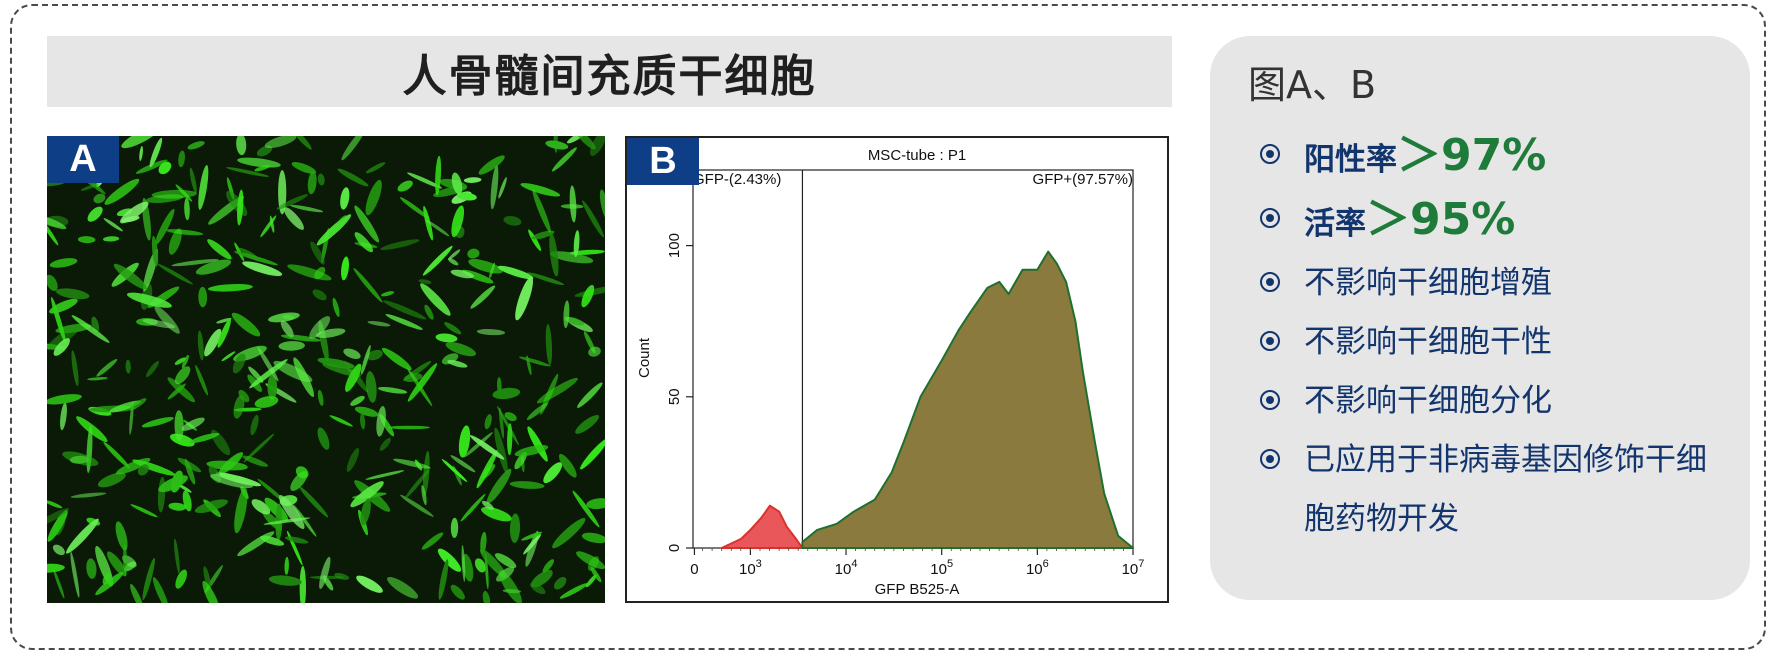 This screenshot has height=660, width=1780. What do you see at coordinates (674, 396) in the screenshot?
I see `y-tick-label: 50` at bounding box center [674, 396].